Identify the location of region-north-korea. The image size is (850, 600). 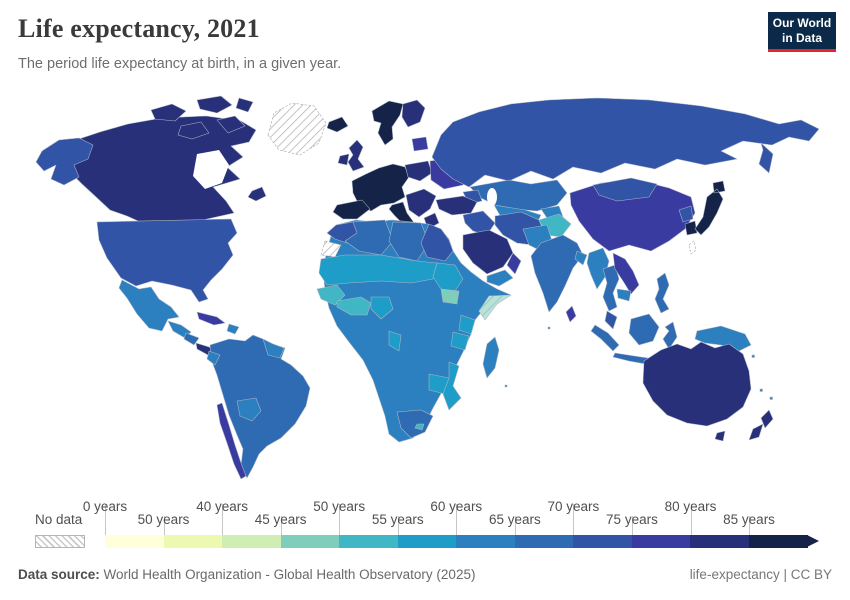
(686, 214).